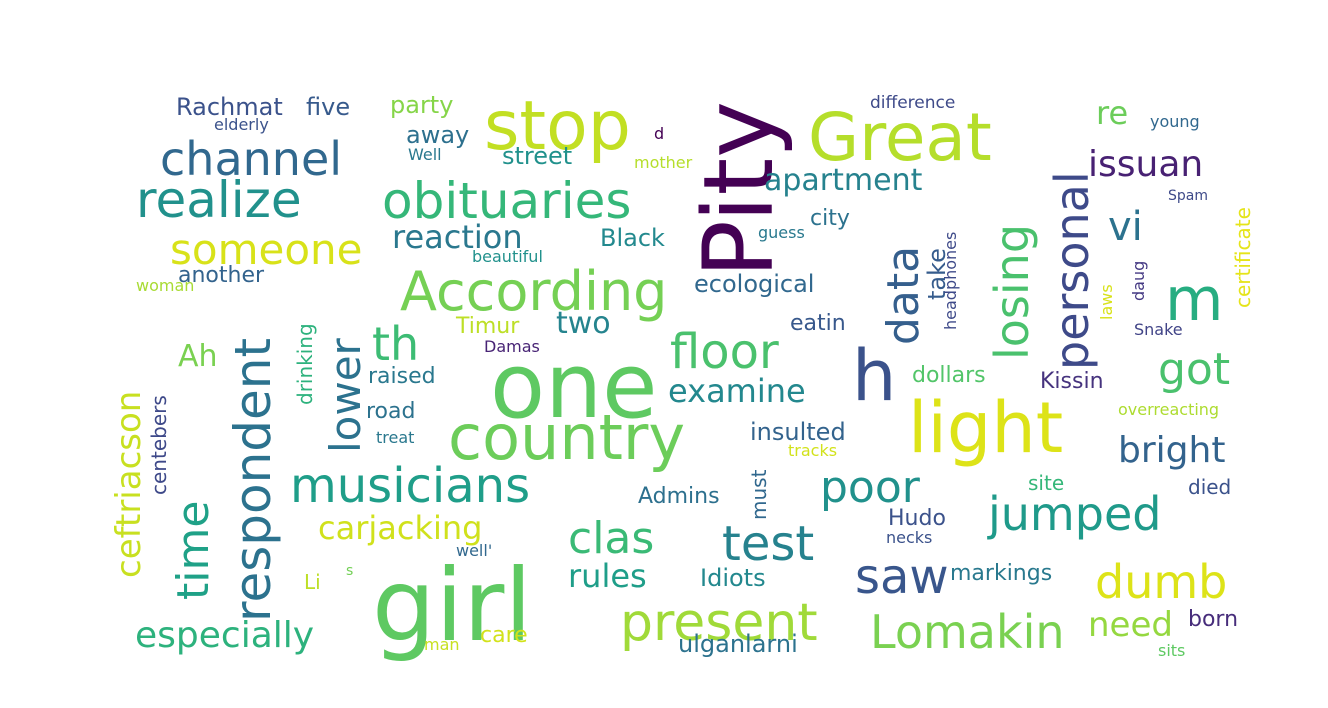 Image resolution: width=1328 pixels, height=708 pixels. What do you see at coordinates (768, 544) in the screenshot?
I see `word-test: test` at bounding box center [768, 544].